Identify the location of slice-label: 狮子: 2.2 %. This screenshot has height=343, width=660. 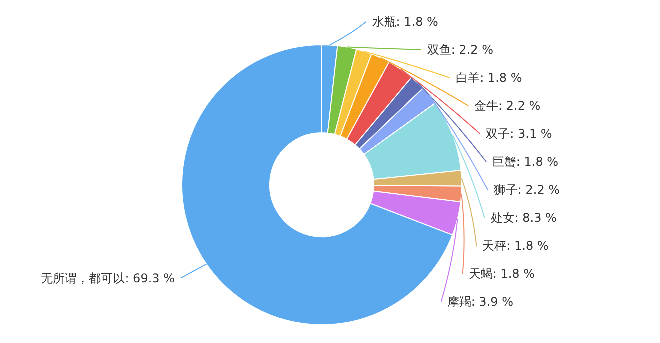
(527, 190).